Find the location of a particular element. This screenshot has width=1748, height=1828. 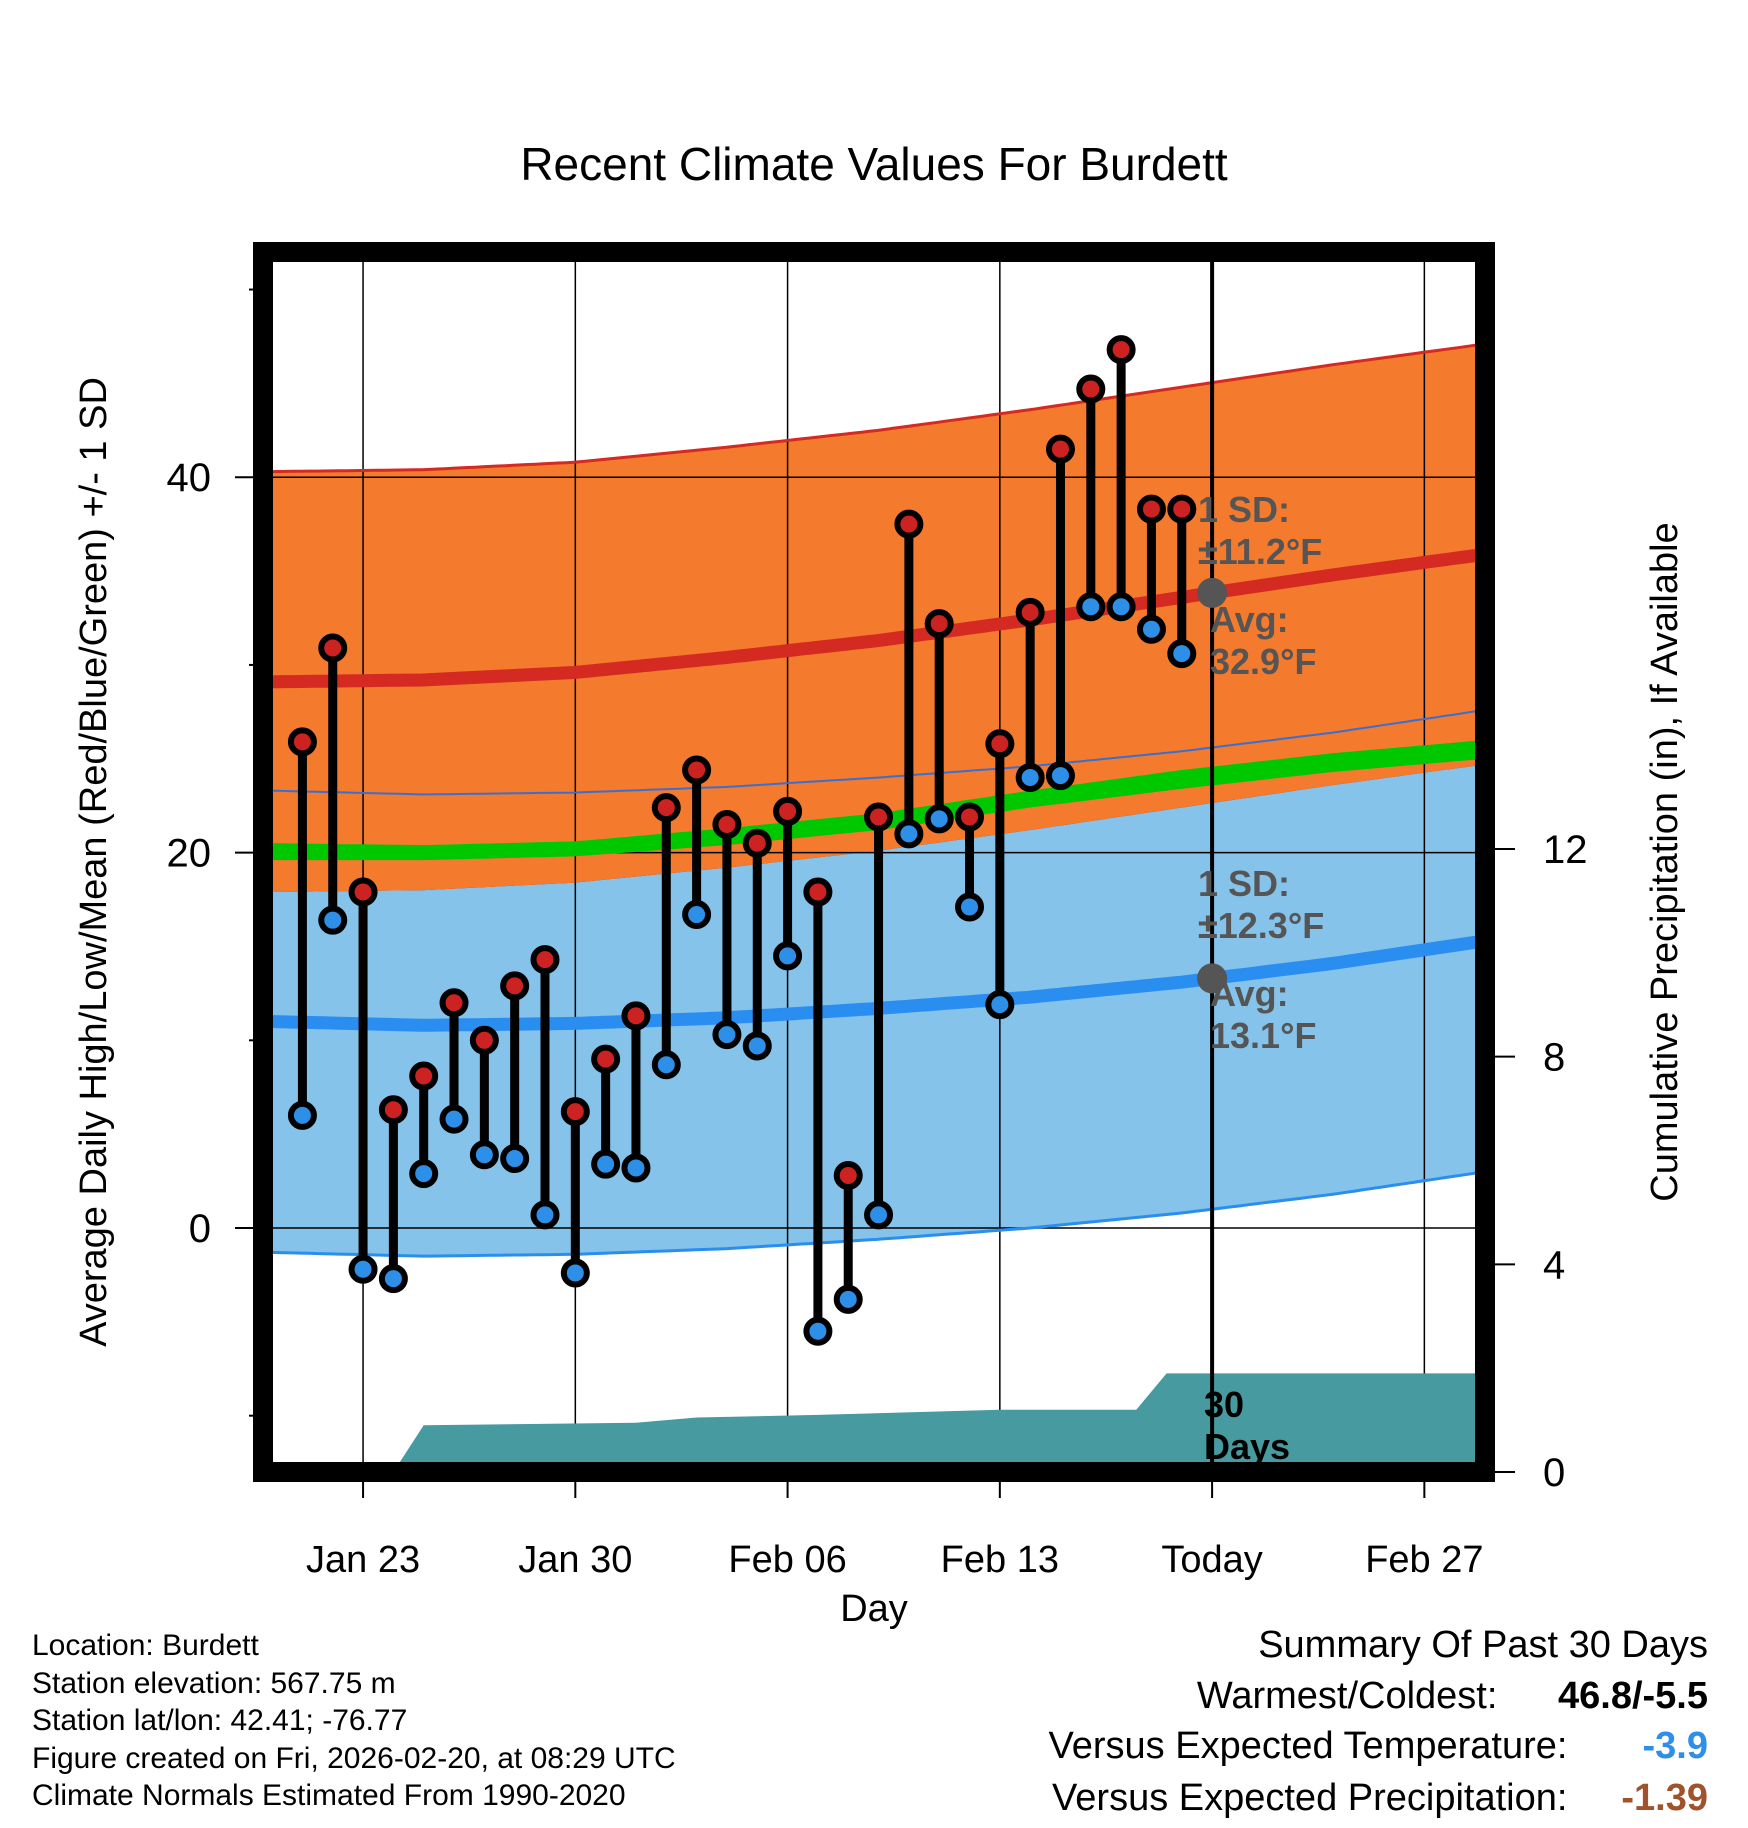

y2-tick-label-8: 8 is located at coordinates (1554, 1058).